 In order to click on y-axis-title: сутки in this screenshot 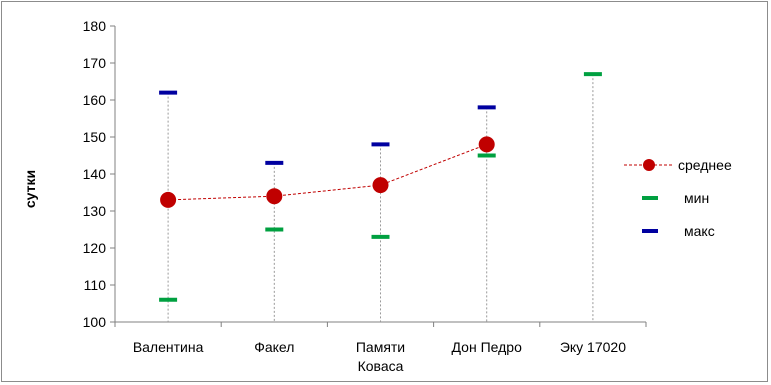, I will do `click(30, 189)`.